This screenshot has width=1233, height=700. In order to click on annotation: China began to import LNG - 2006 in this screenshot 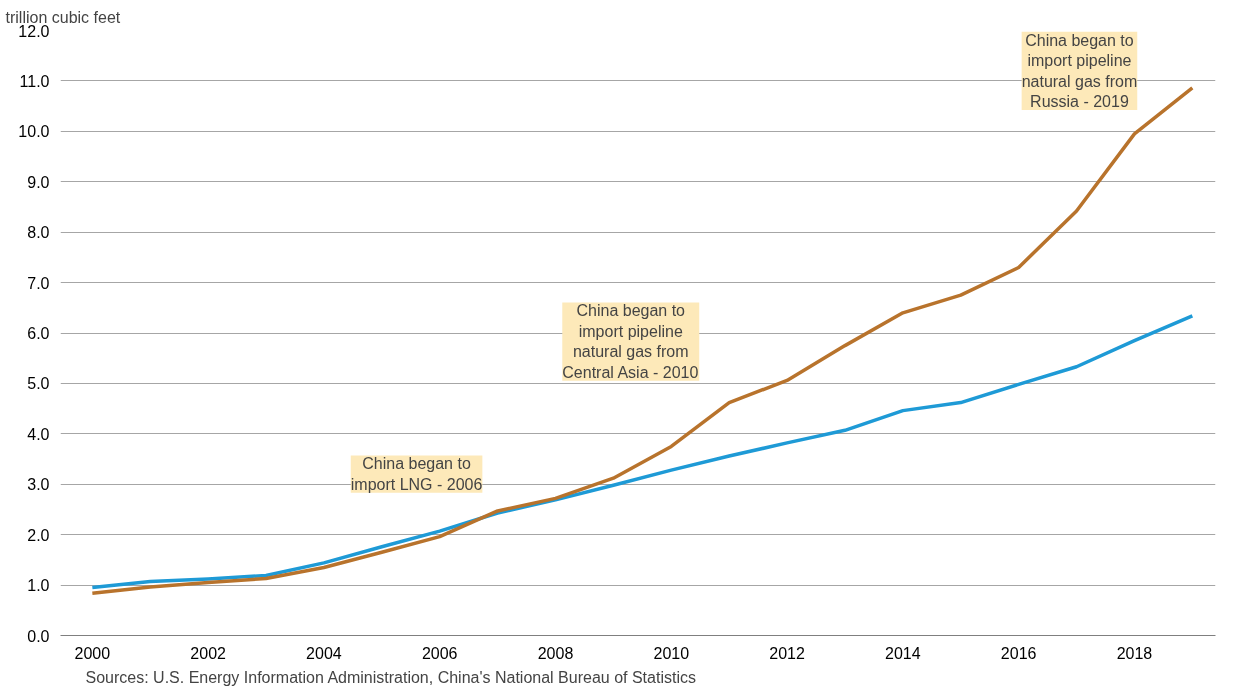, I will do `click(416, 474)`.